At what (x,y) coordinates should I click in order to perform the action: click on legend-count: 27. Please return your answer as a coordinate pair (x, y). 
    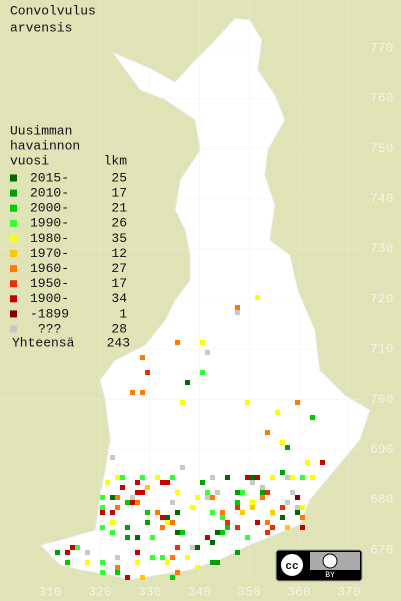
    Looking at the image, I should click on (119, 268).